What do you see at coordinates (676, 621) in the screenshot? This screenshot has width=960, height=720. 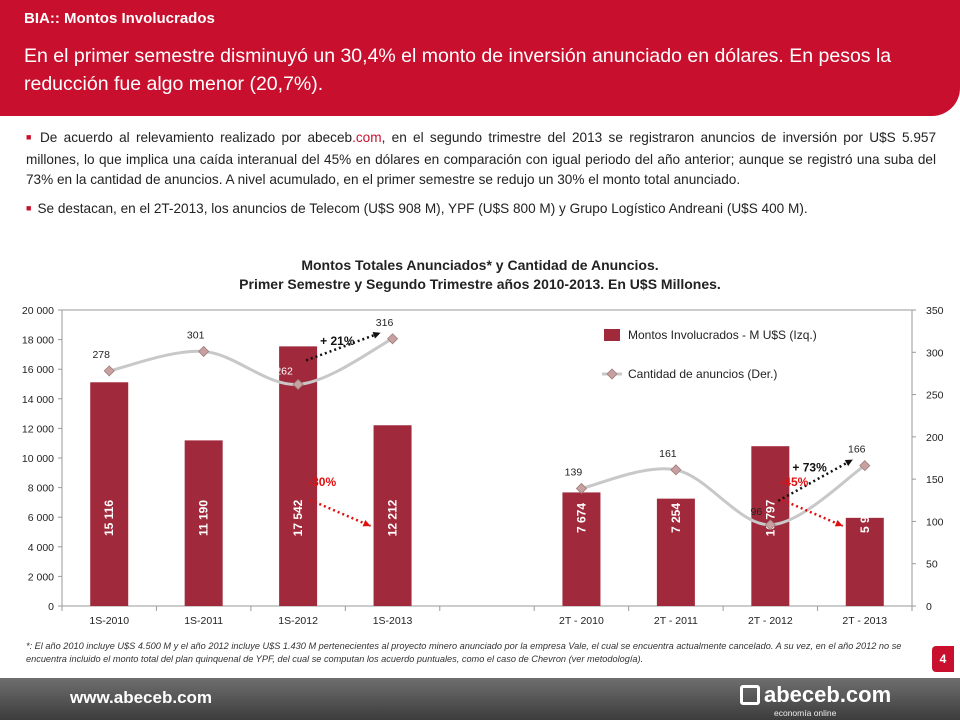 I see `x-axis-tick-label: 2T - 2011` at bounding box center [676, 621].